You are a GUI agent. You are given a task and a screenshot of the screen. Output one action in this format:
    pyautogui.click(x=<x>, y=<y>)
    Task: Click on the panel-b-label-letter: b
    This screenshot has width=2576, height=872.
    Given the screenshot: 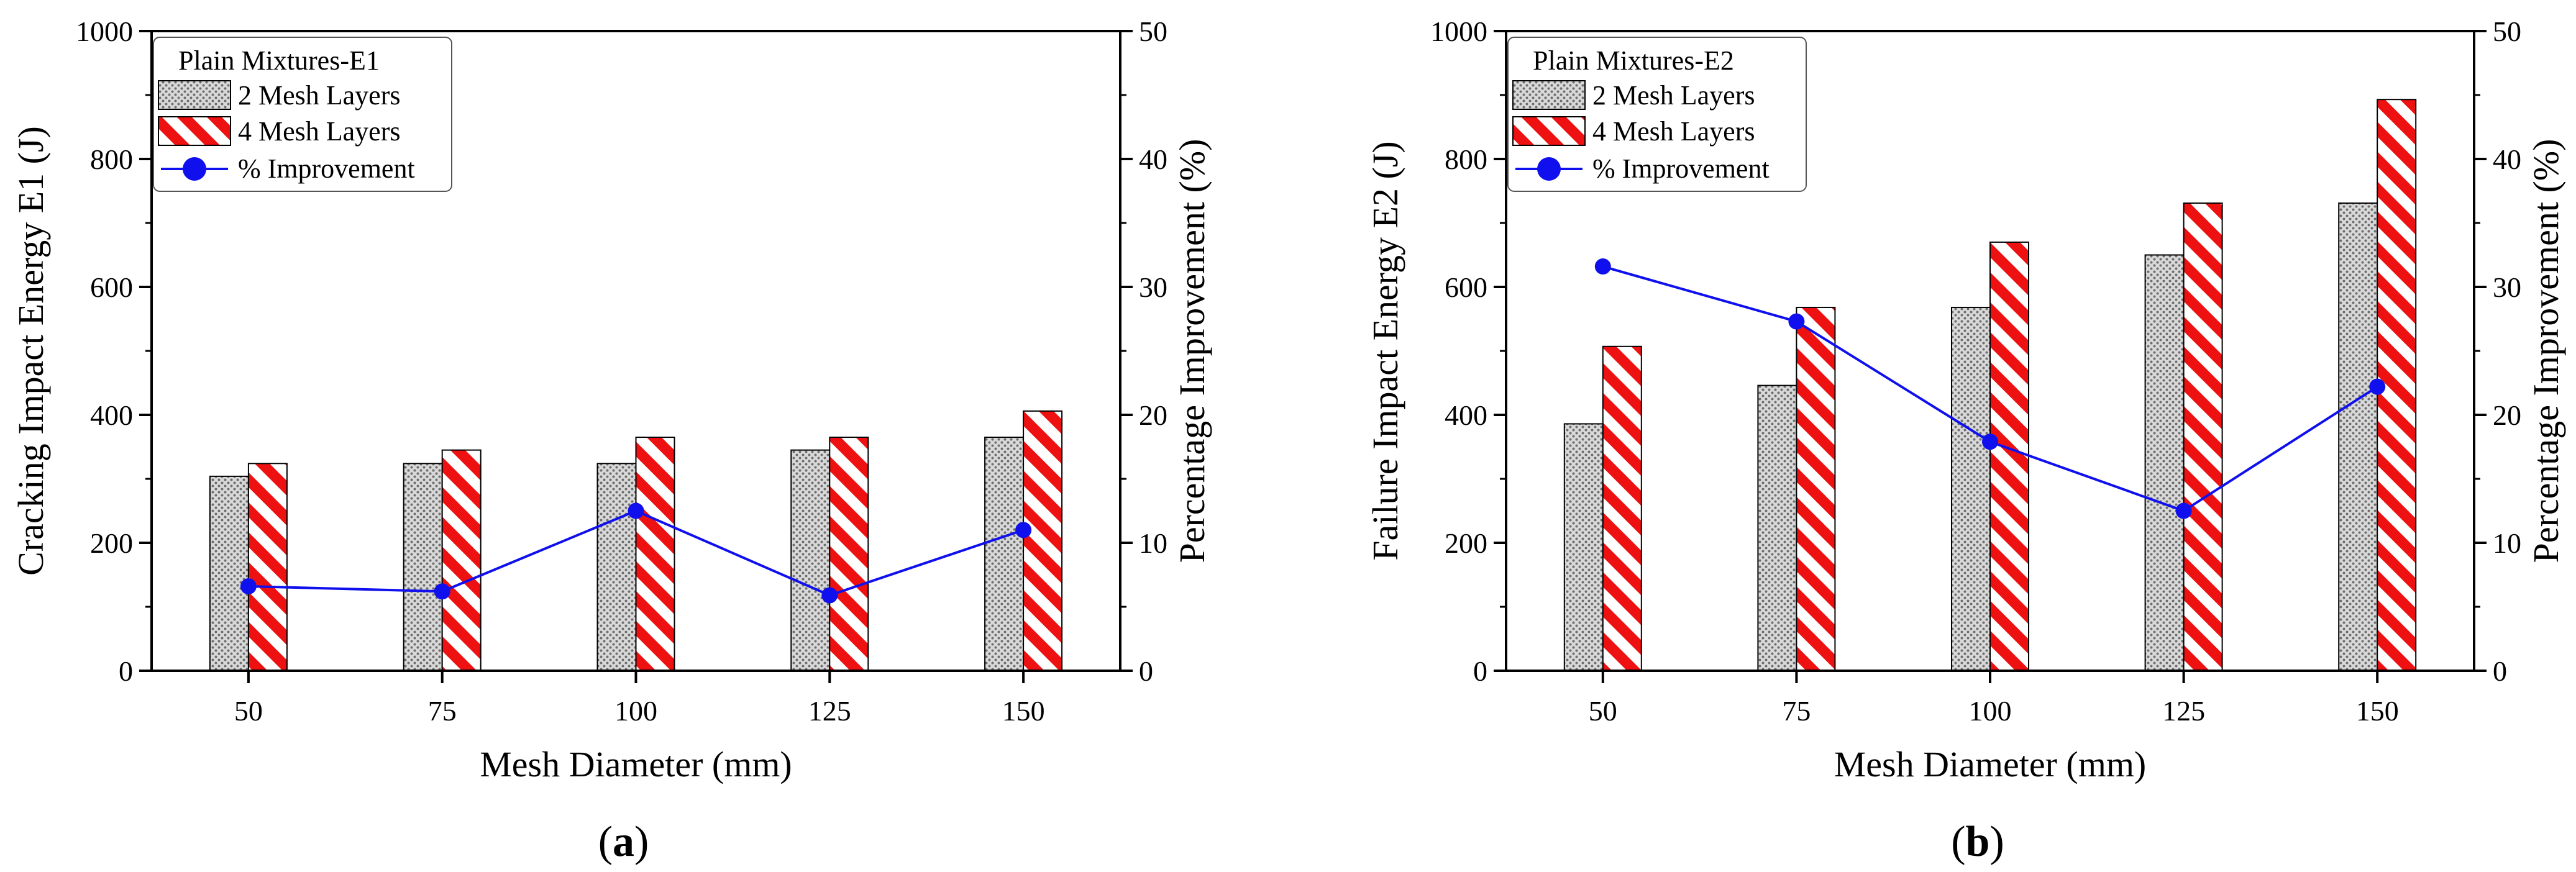 What is the action you would take?
    pyautogui.click(x=1978, y=842)
    